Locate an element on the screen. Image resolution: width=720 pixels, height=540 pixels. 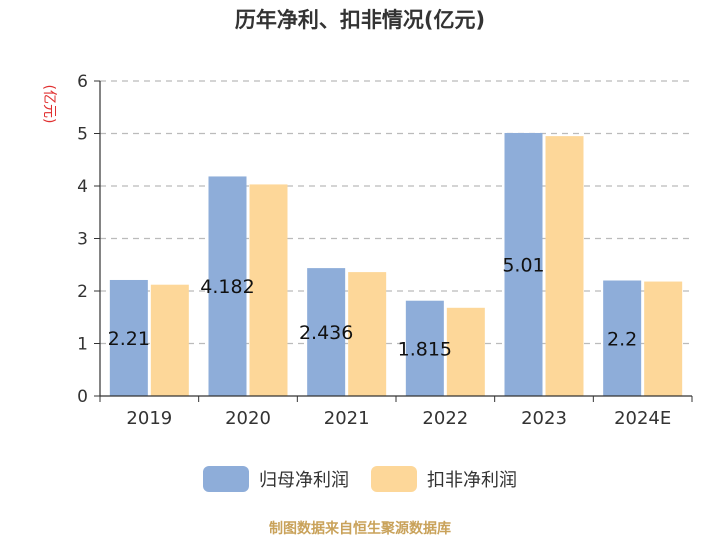
legend-swatch-deducted-profit is located at coordinates (394, 479).